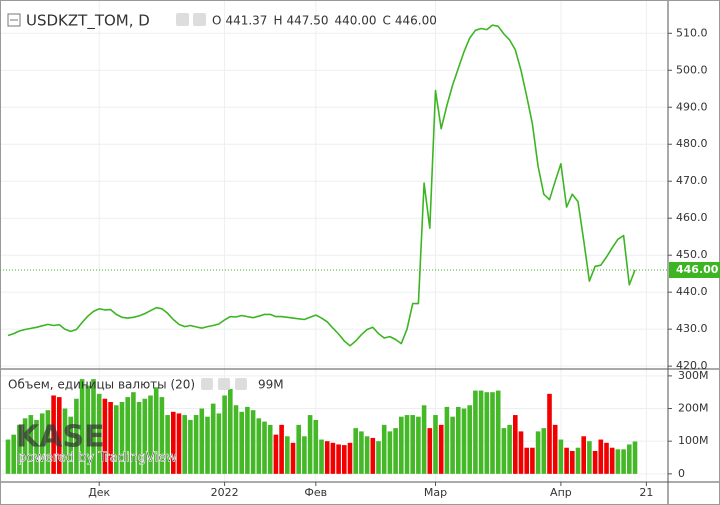 This screenshot has width=720, height=505. What do you see at coordinates (271, 385) in the screenshot?
I see `volume-last: 99M` at bounding box center [271, 385].